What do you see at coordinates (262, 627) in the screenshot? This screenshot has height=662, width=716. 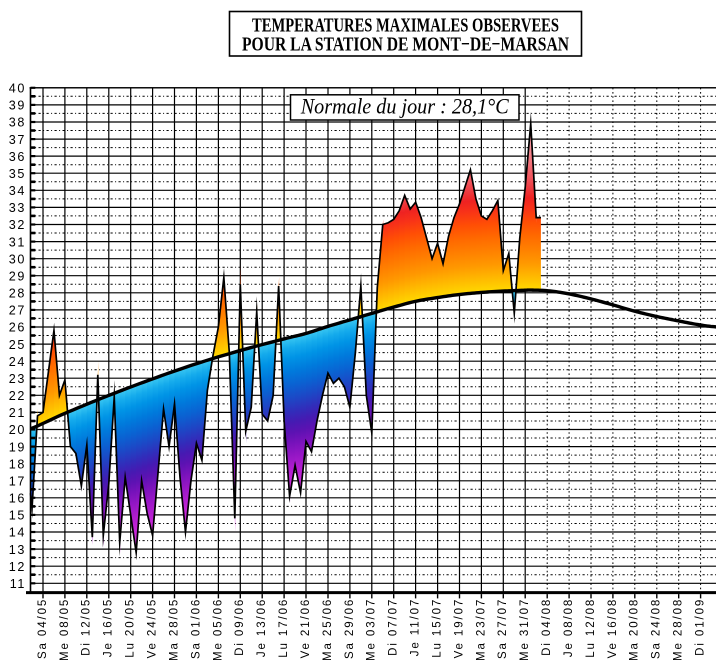 I see `svg-text: Je 13/06` at bounding box center [262, 627].